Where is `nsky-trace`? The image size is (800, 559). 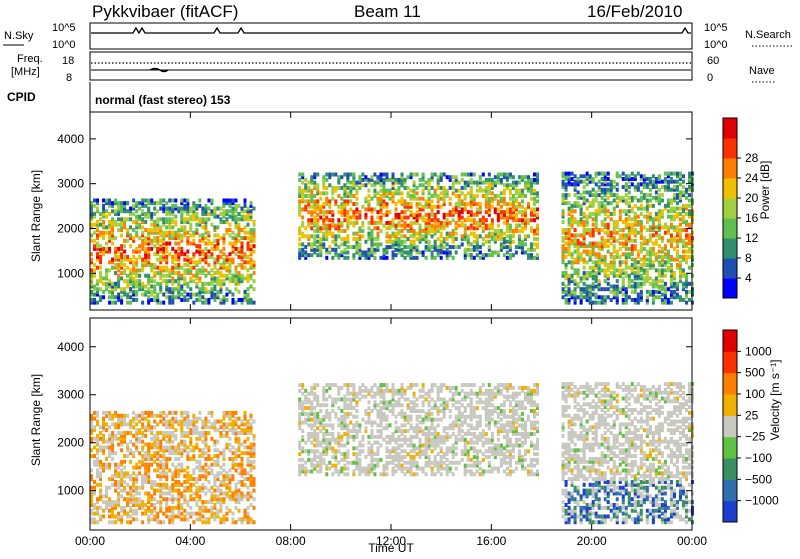
nsky-trace is located at coordinates (391, 30).